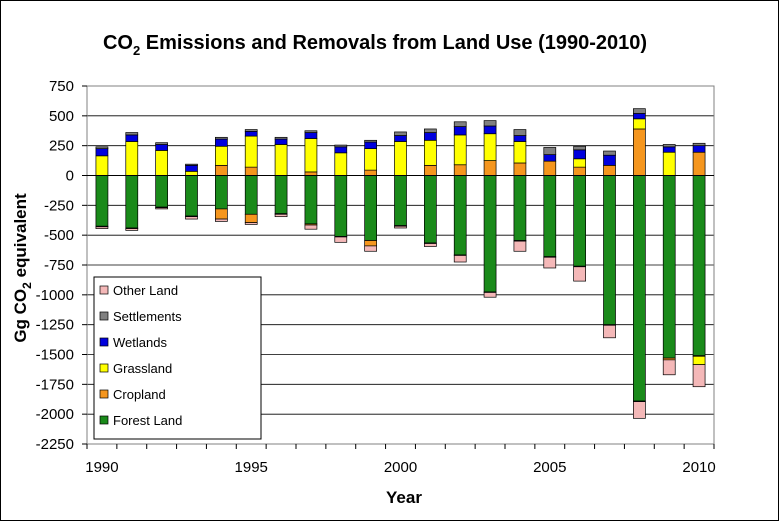 This screenshot has width=779, height=521. What do you see at coordinates (27, 285) in the screenshot?
I see `y-axis-label-subscript: 2` at bounding box center [27, 285].